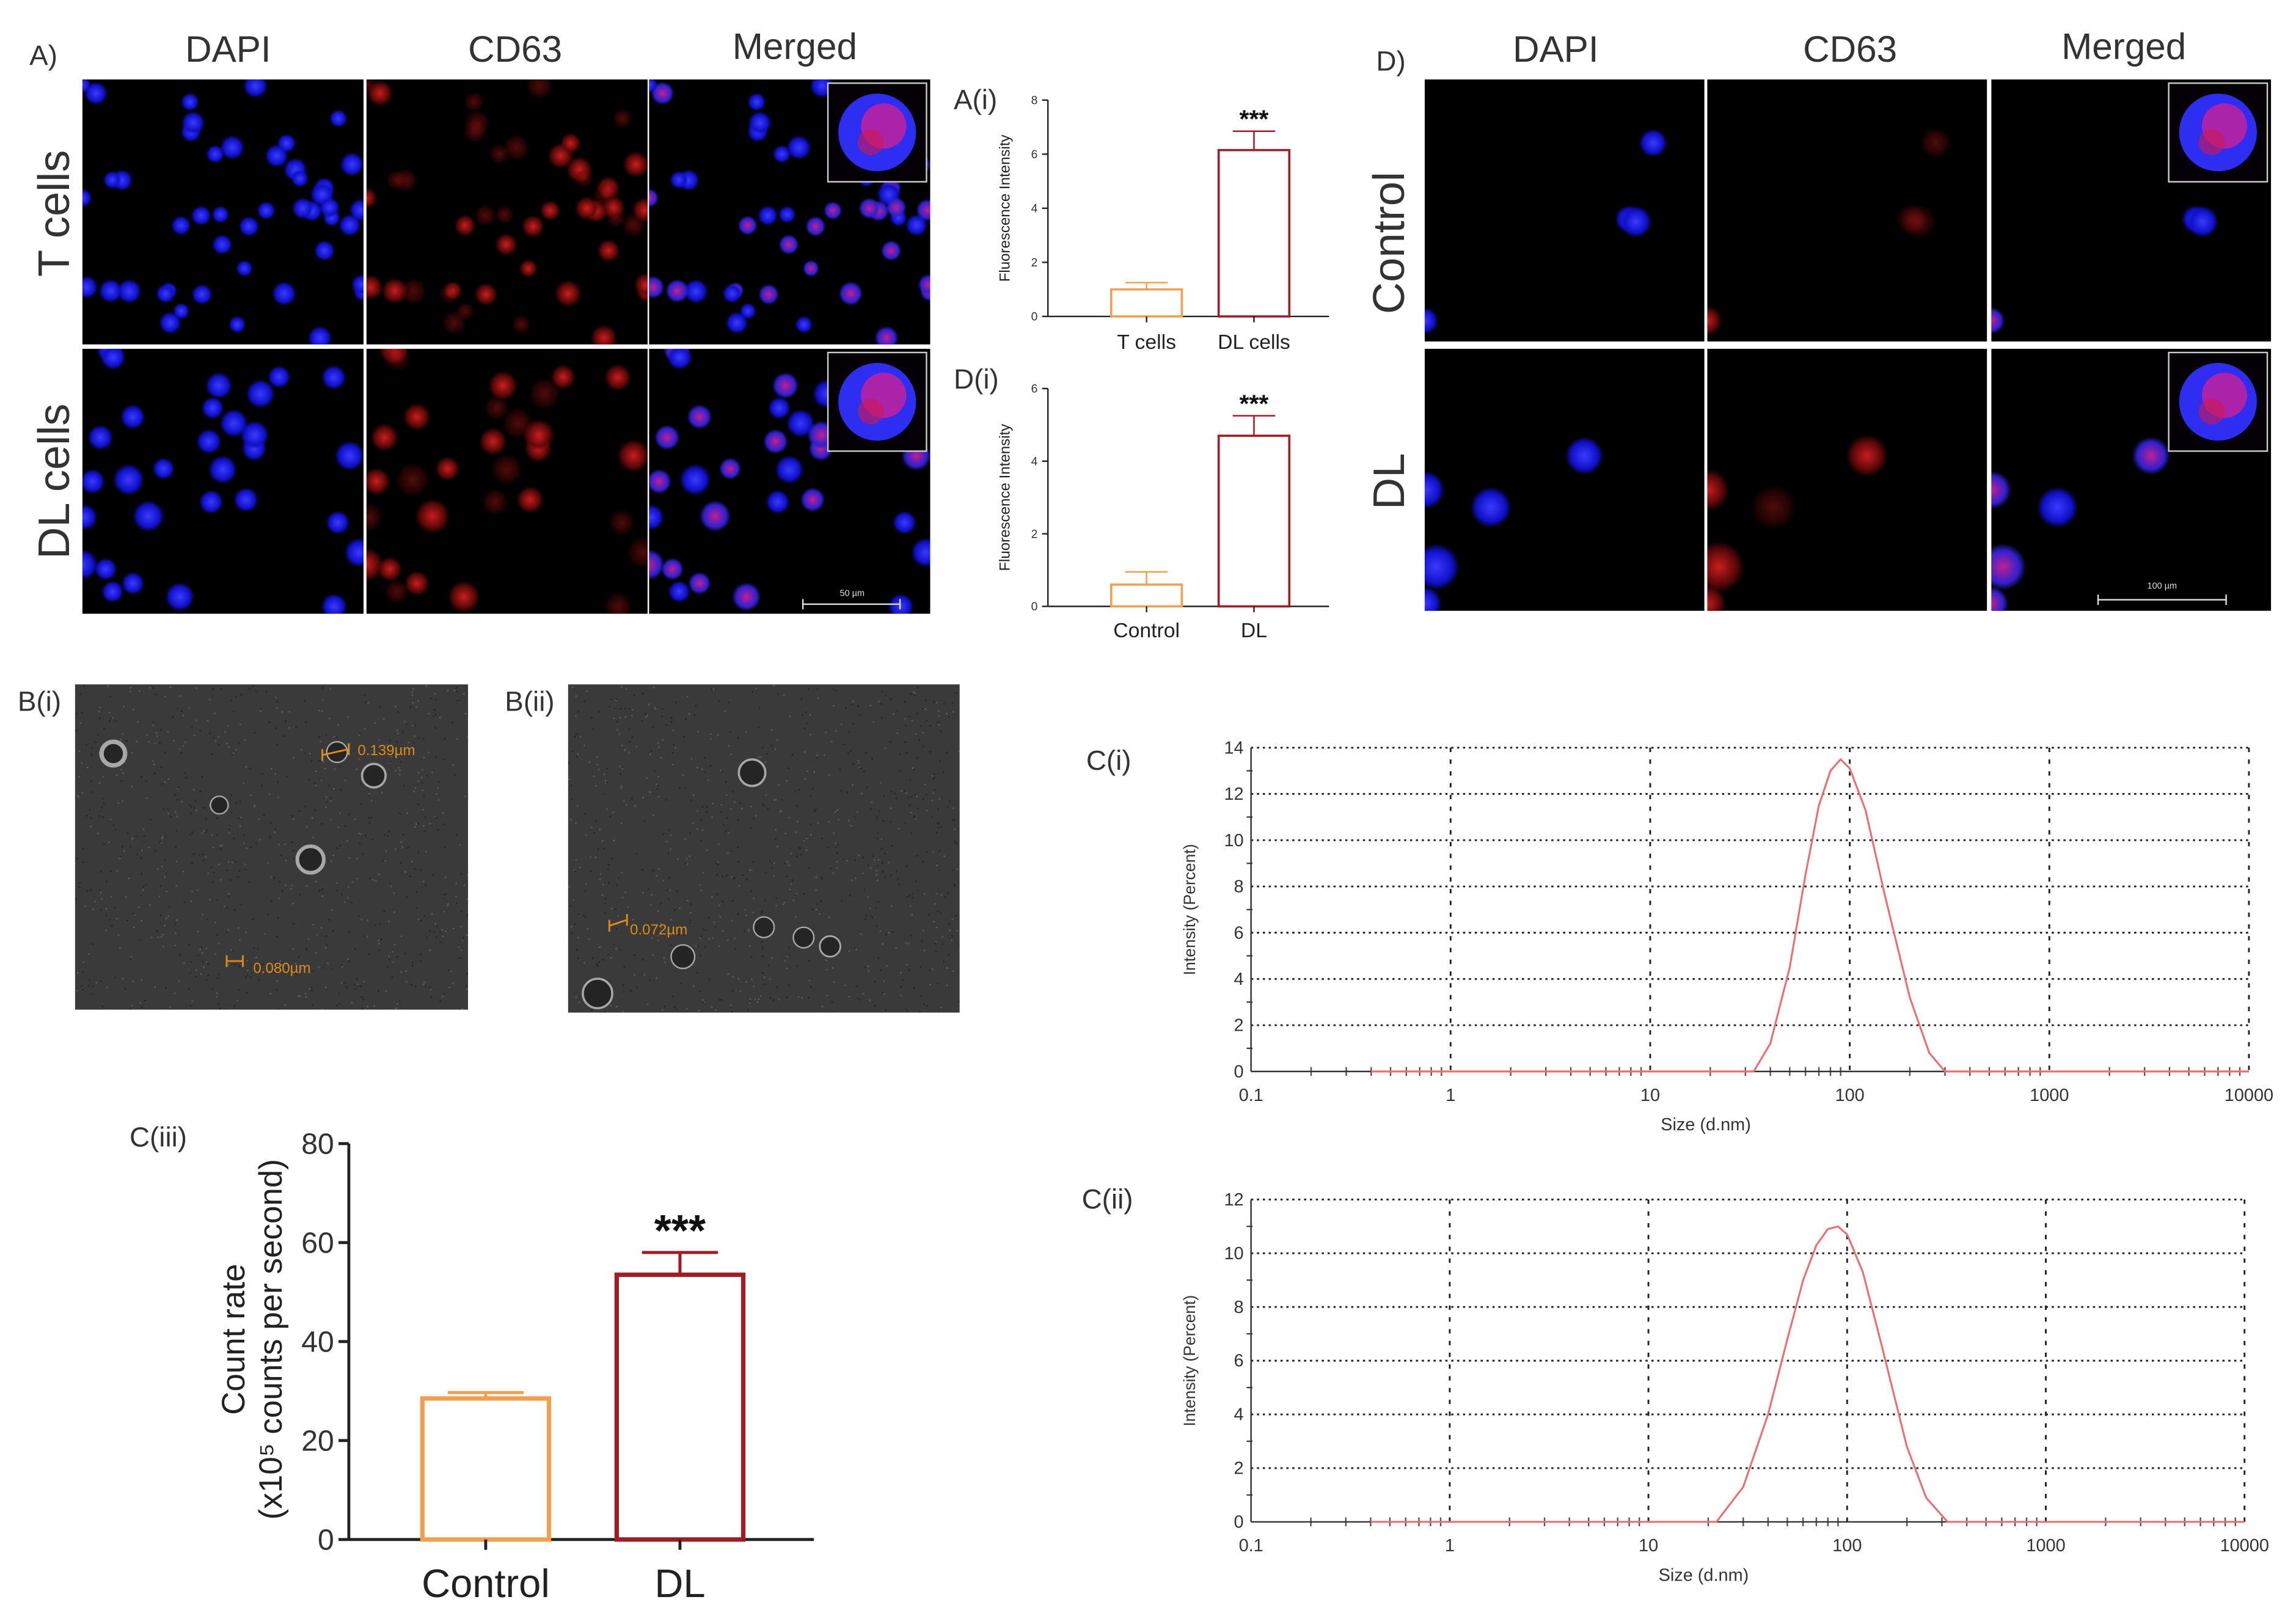  I want to click on vesicle, so click(683, 957).